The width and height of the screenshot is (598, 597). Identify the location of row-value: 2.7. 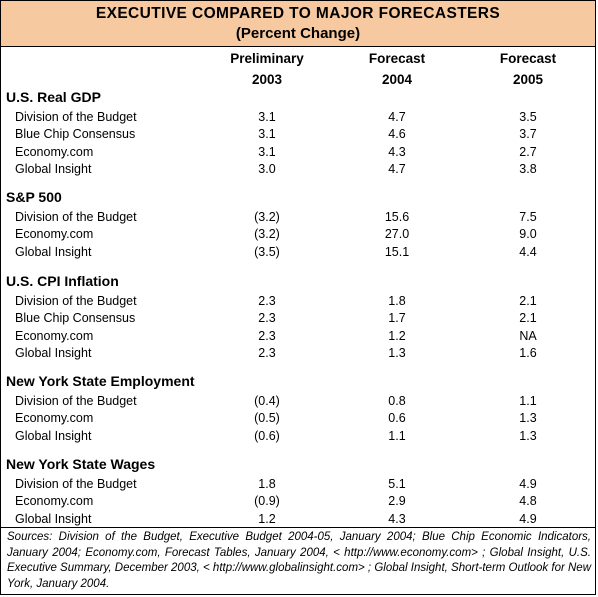
(528, 151).